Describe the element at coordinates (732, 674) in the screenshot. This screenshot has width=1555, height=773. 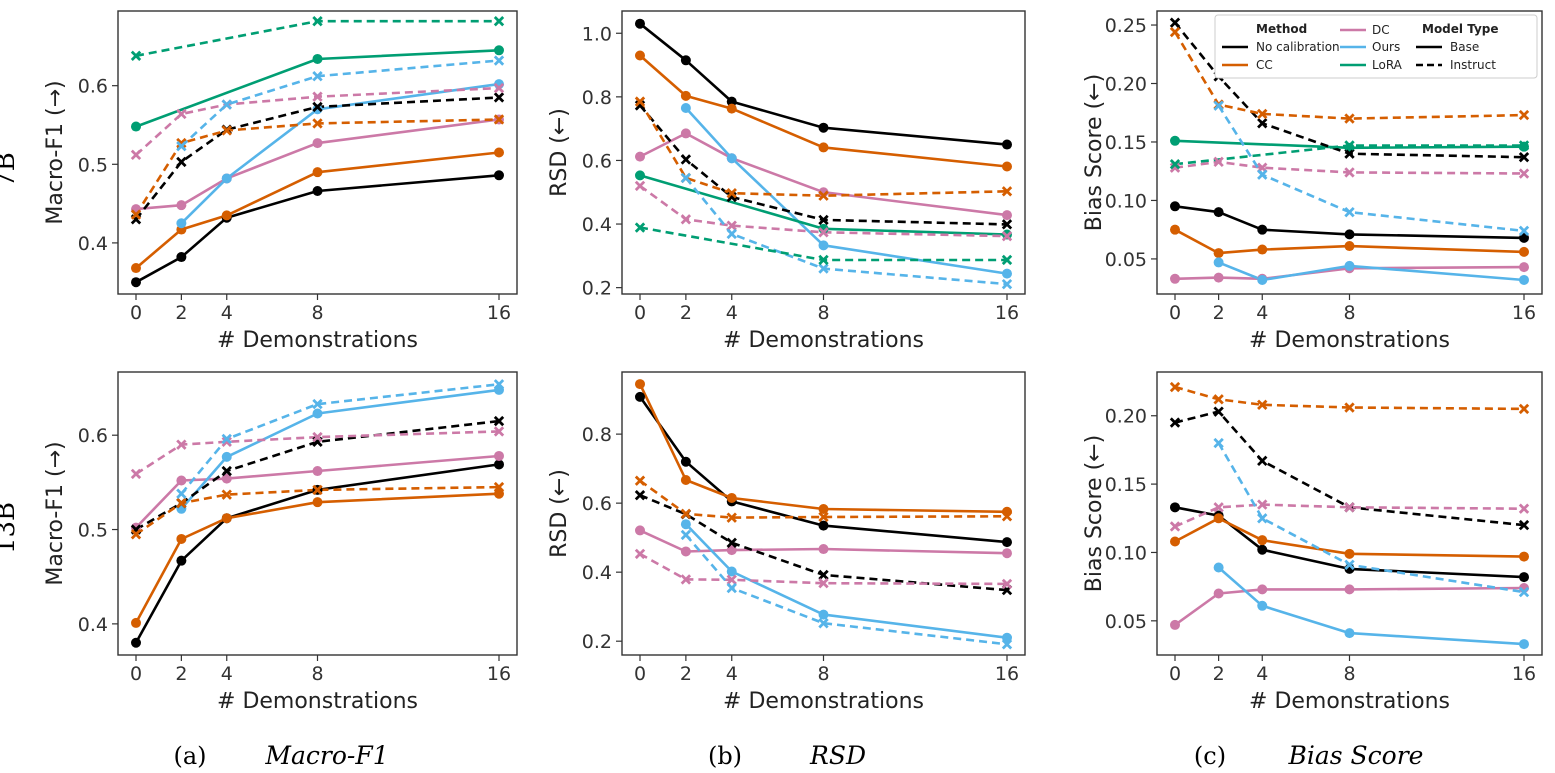
I see `x-tick-label: 4` at that location.